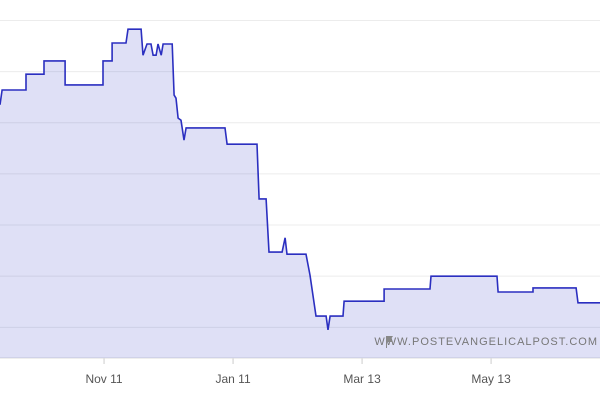  What do you see at coordinates (362, 379) in the screenshot?
I see `x-tick-label: Mar 13` at bounding box center [362, 379].